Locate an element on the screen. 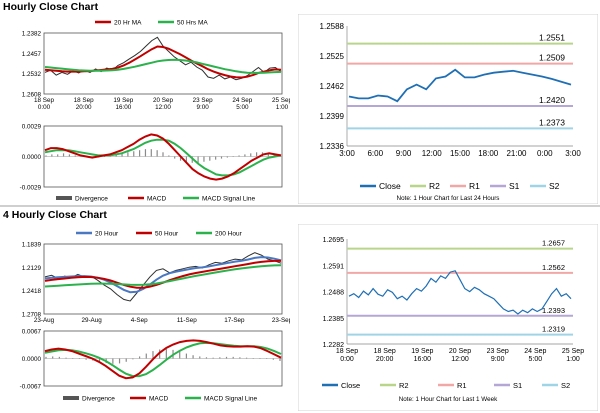 Image resolution: width=600 pixels, height=413 pixels. legend-item-swatch is located at coordinates (71, 398).